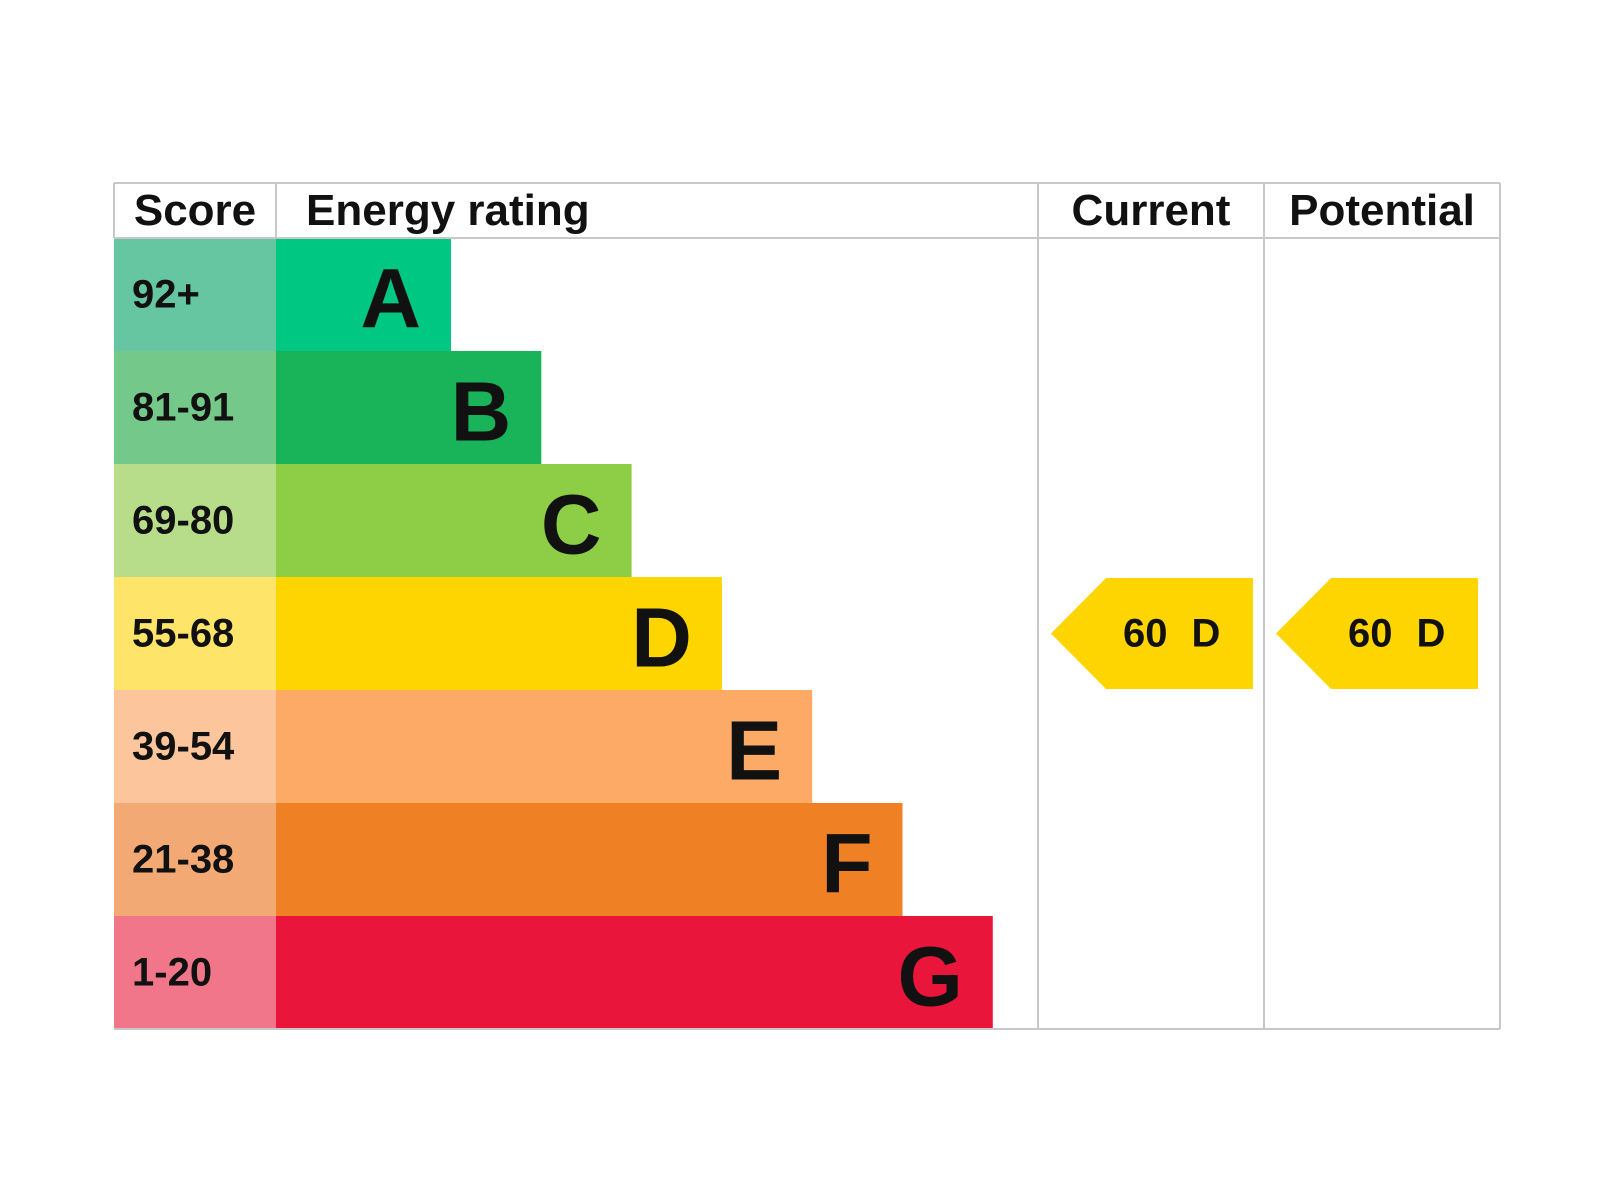 The image size is (1600, 1200). Describe the element at coordinates (1370, 634) in the screenshot. I see `potential-score: 60` at that location.